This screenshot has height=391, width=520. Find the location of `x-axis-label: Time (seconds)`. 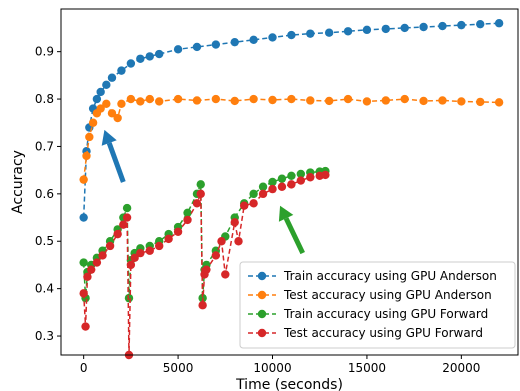

x-axis-label: Time (seconds) is located at coordinates (289, 384).